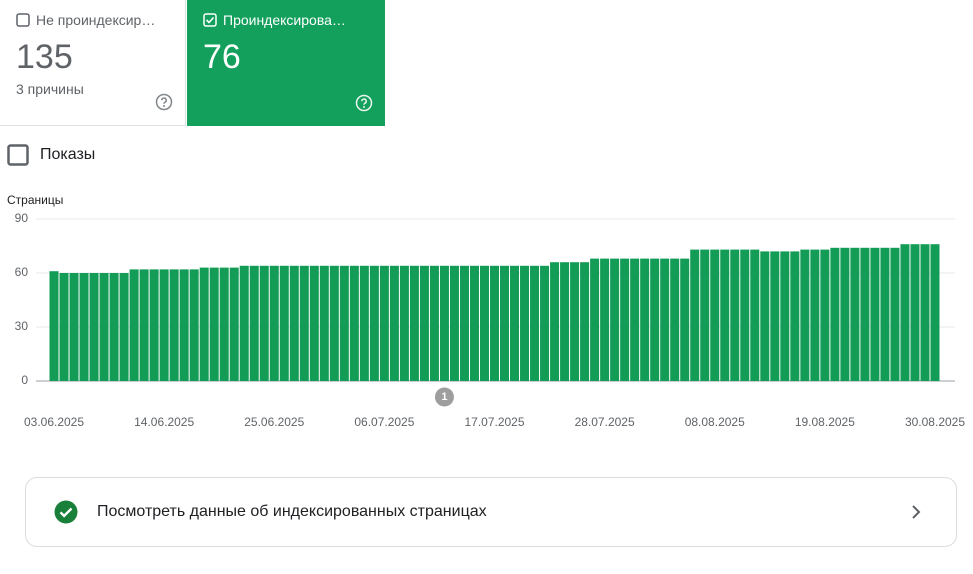 This screenshot has width=973, height=574. What do you see at coordinates (286, 63) in the screenshot?
I see `indexed-card: Проиндексирова… 76` at bounding box center [286, 63].